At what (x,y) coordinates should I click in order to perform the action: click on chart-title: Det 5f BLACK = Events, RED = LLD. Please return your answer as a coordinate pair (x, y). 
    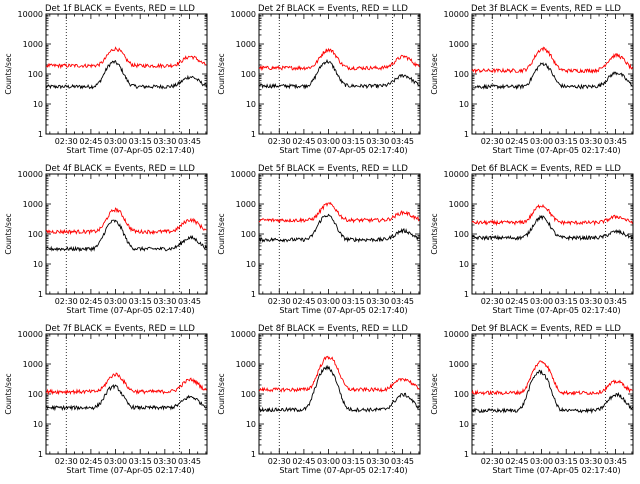
    Looking at the image, I should click on (333, 169).